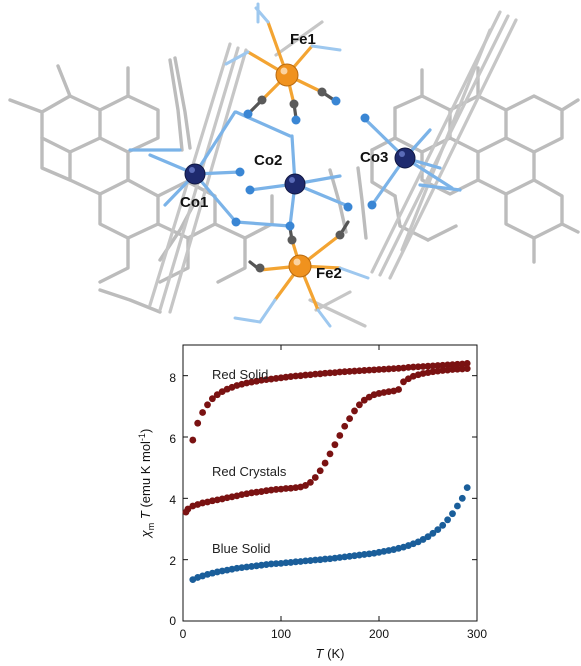  What do you see at coordinates (300, 171) in the screenshot?
I see `cobalt-atoms` at bounding box center [300, 171].